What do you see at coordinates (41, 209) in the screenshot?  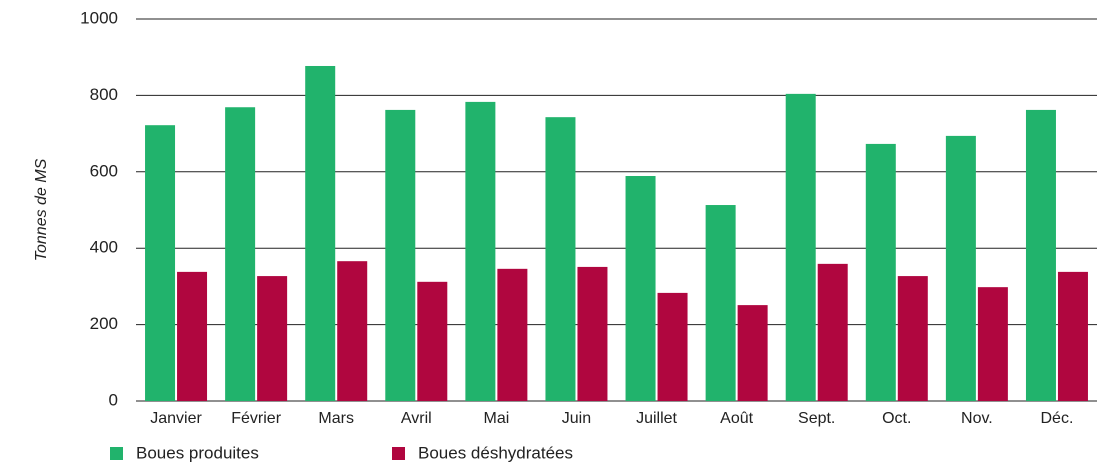 I see `y-axis-label: Tonnes de MS` at bounding box center [41, 209].